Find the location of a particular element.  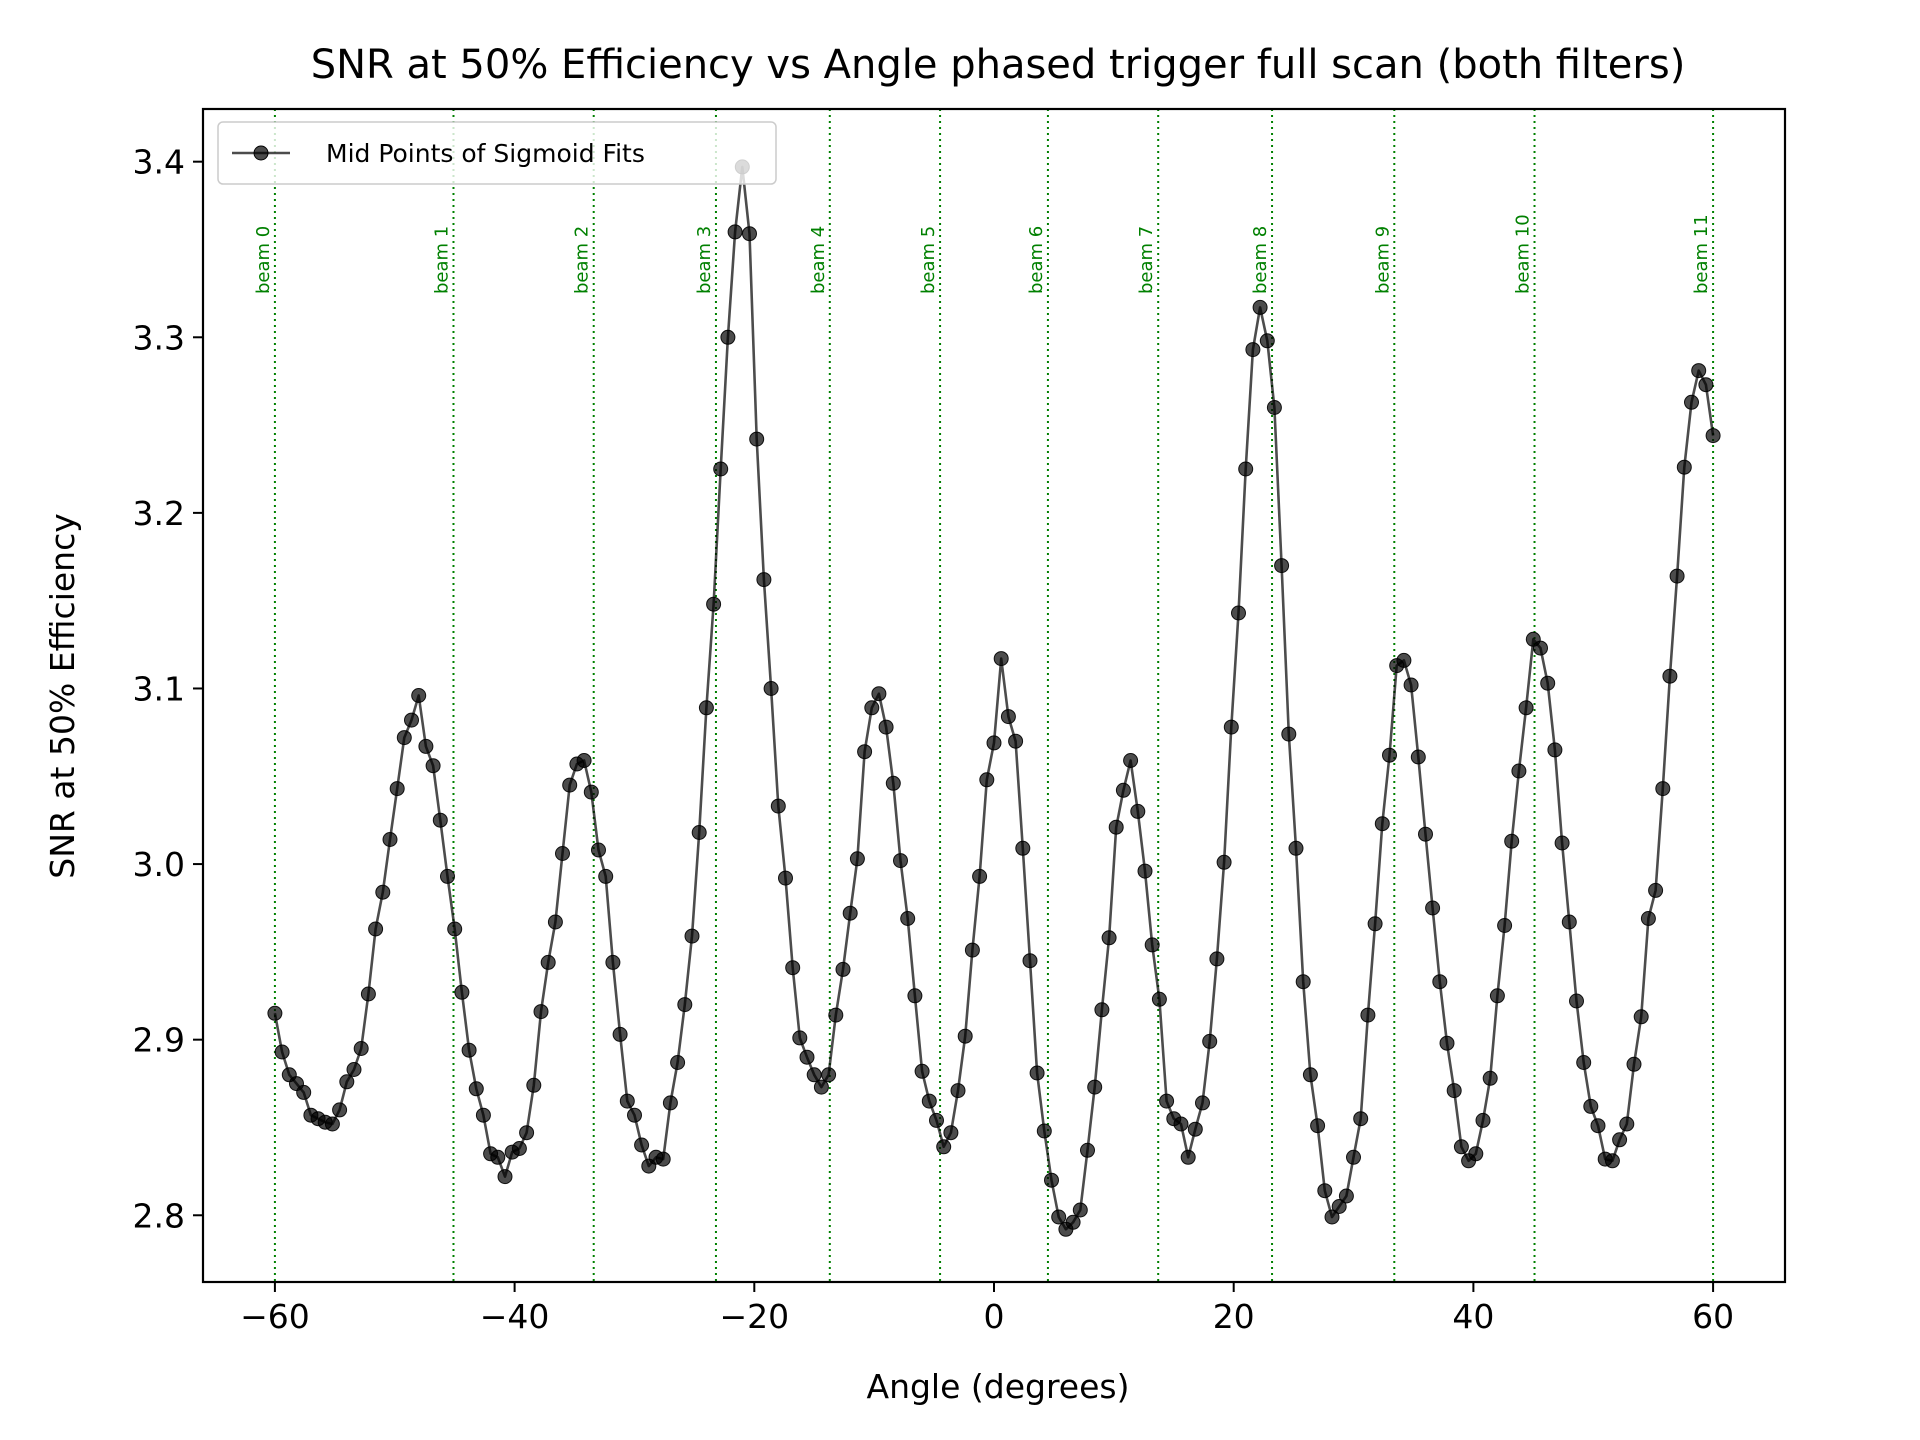

legend: Mid Points of Sigmoid Fits is located at coordinates (497, 153).